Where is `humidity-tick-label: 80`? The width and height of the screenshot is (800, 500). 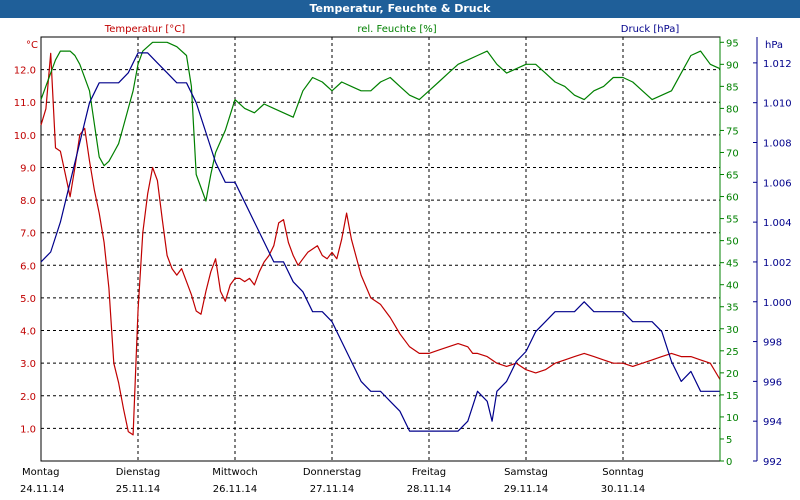
humidity-tick-label: 80 is located at coordinates (732, 109).